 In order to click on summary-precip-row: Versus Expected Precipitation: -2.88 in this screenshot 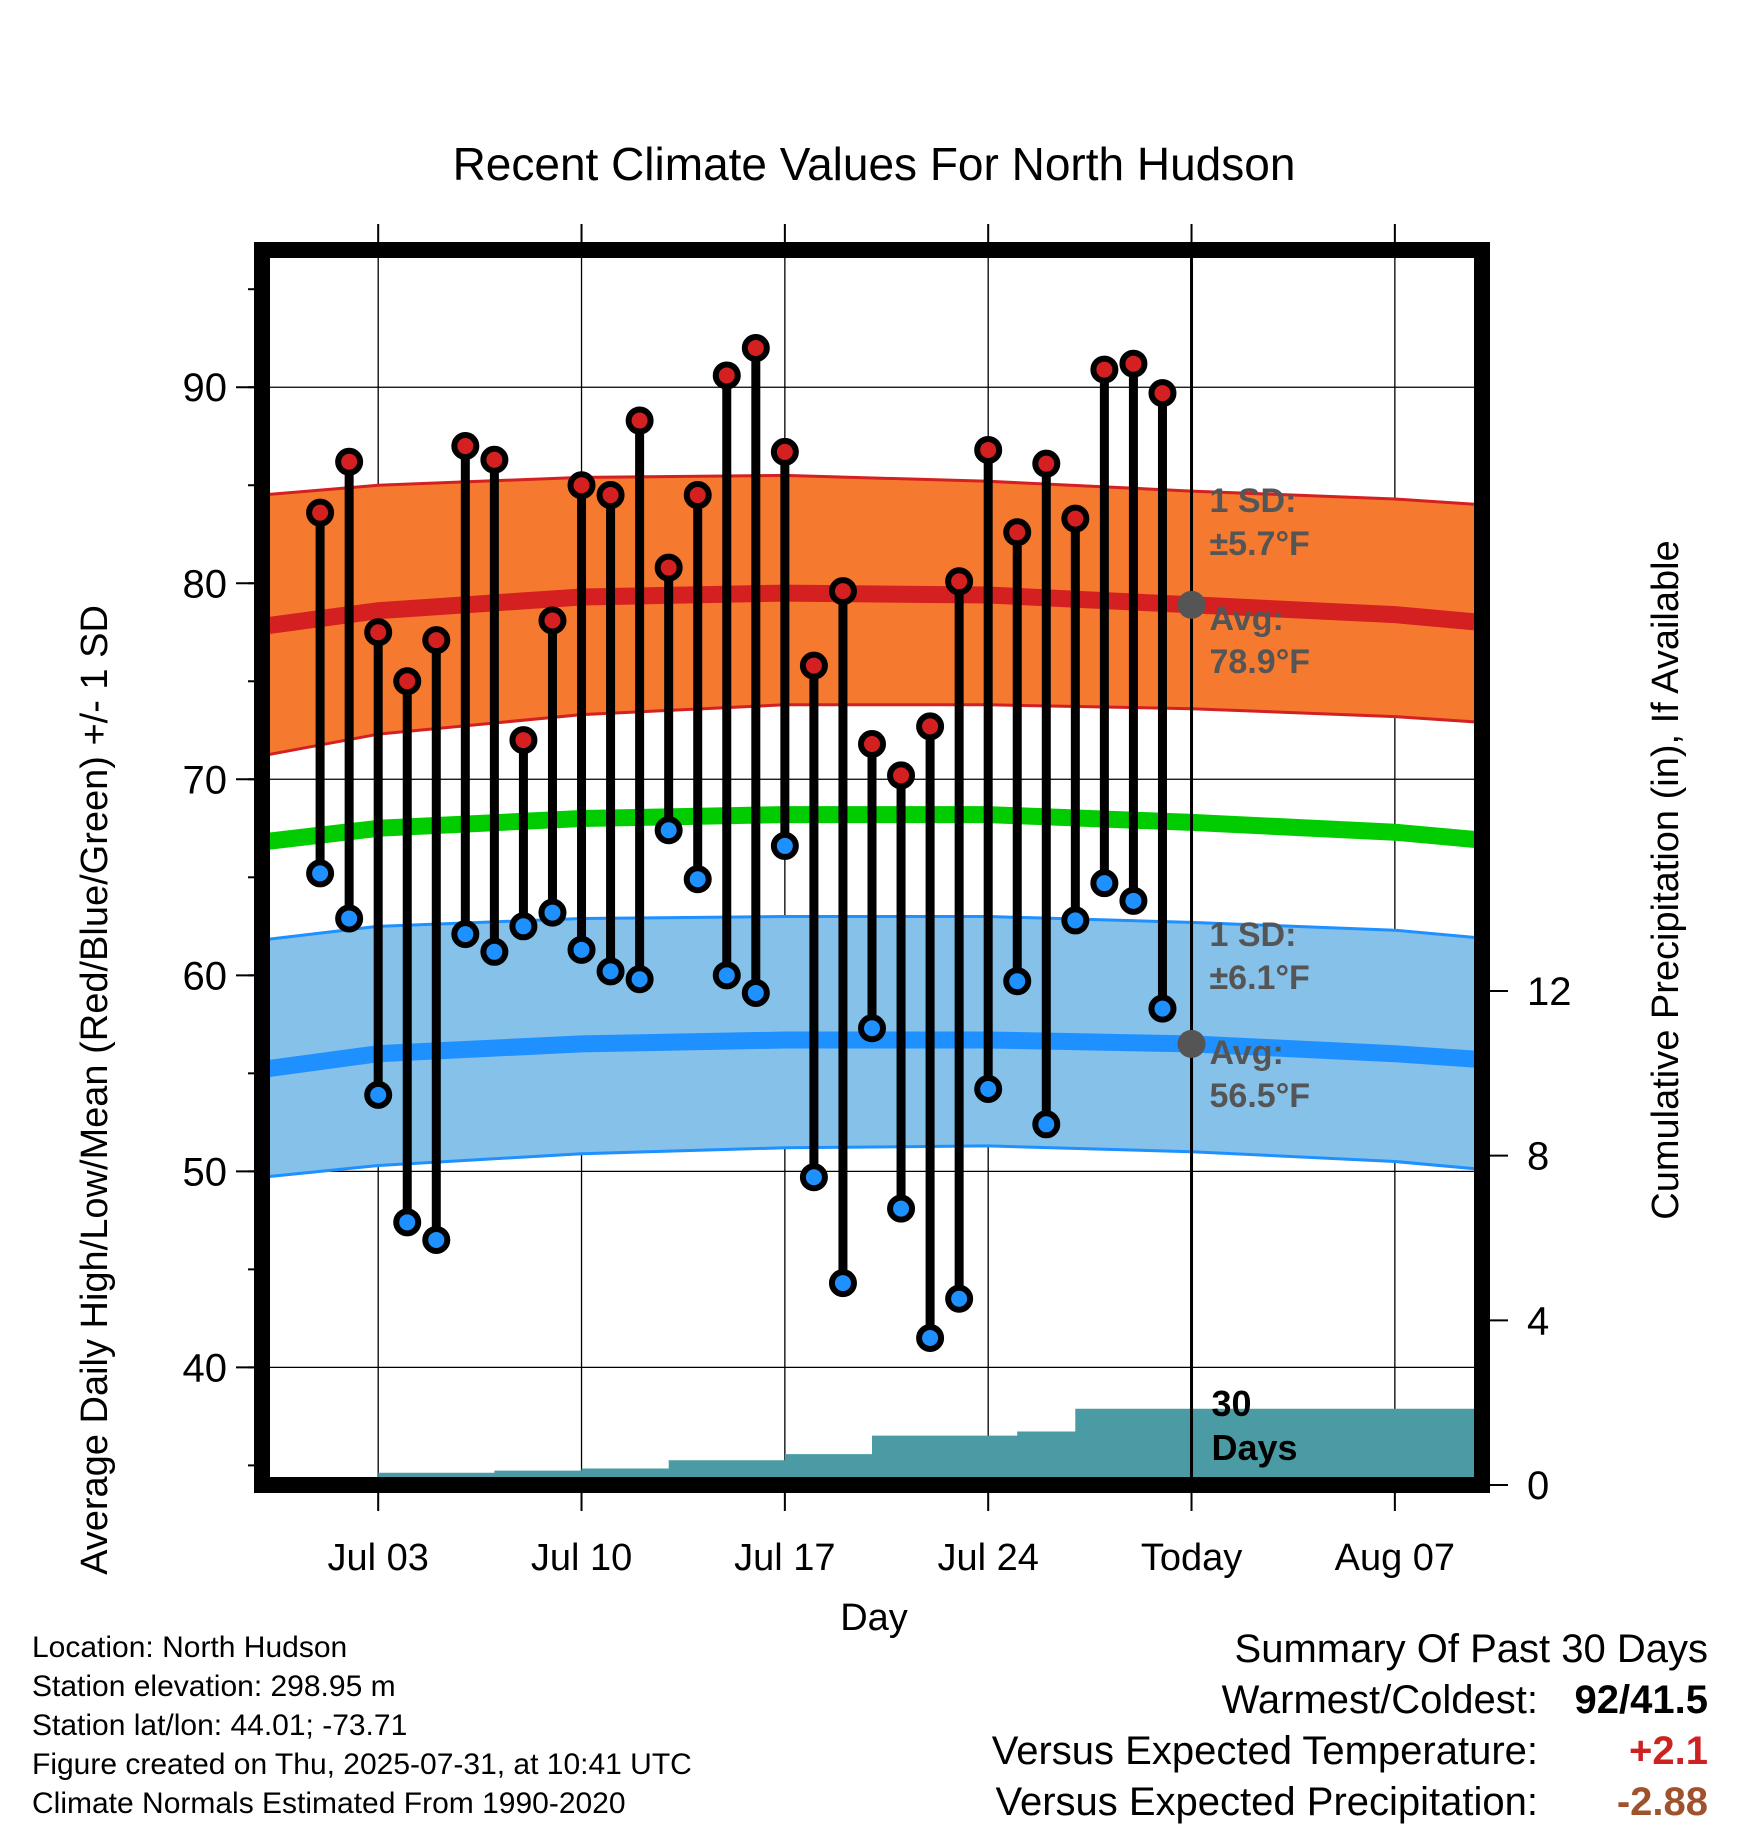, I will do `click(1350, 1802)`.